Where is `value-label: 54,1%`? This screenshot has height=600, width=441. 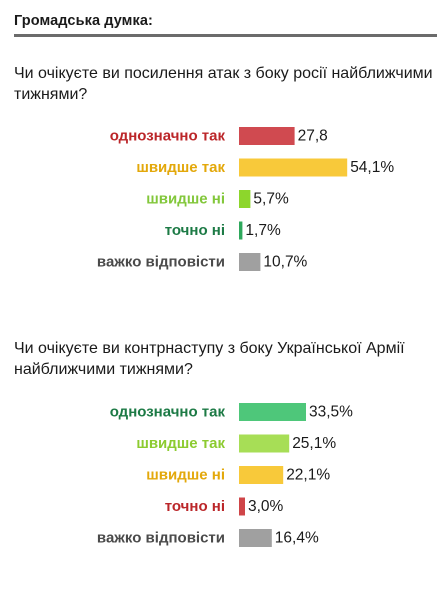 value-label: 54,1% is located at coordinates (372, 167).